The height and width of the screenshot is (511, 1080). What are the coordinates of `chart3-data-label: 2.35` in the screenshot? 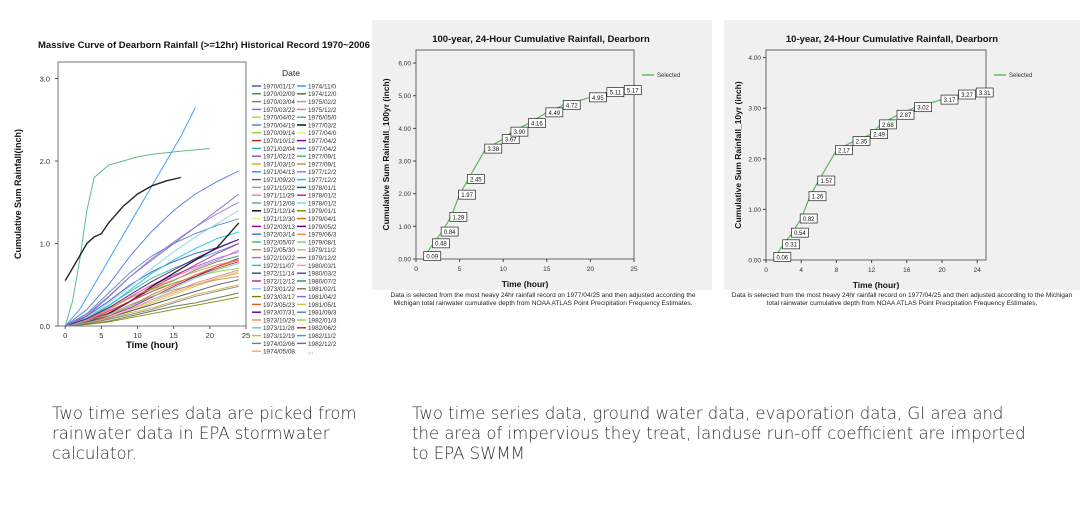 It's located at (862, 142).